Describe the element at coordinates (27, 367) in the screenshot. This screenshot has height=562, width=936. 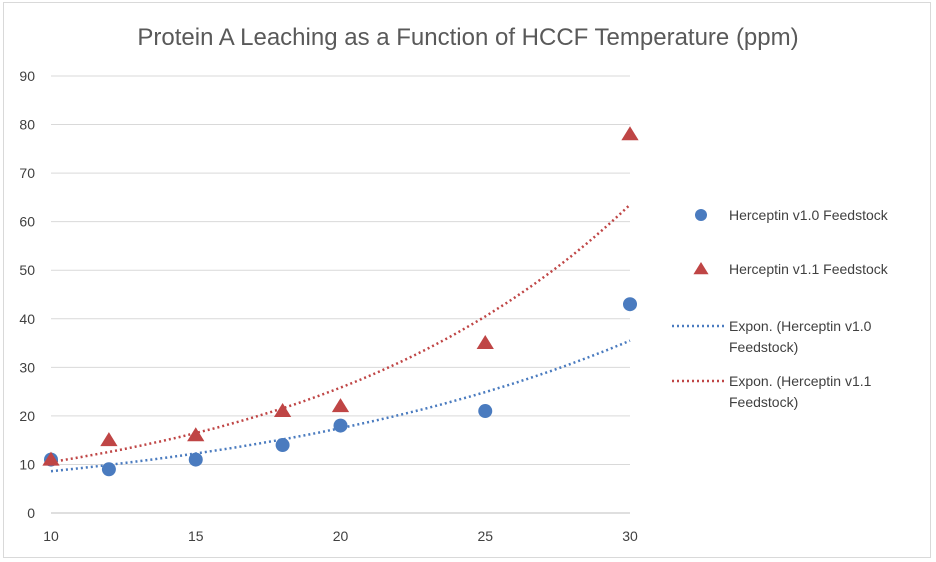
I see `y-tick-label: 30` at that location.